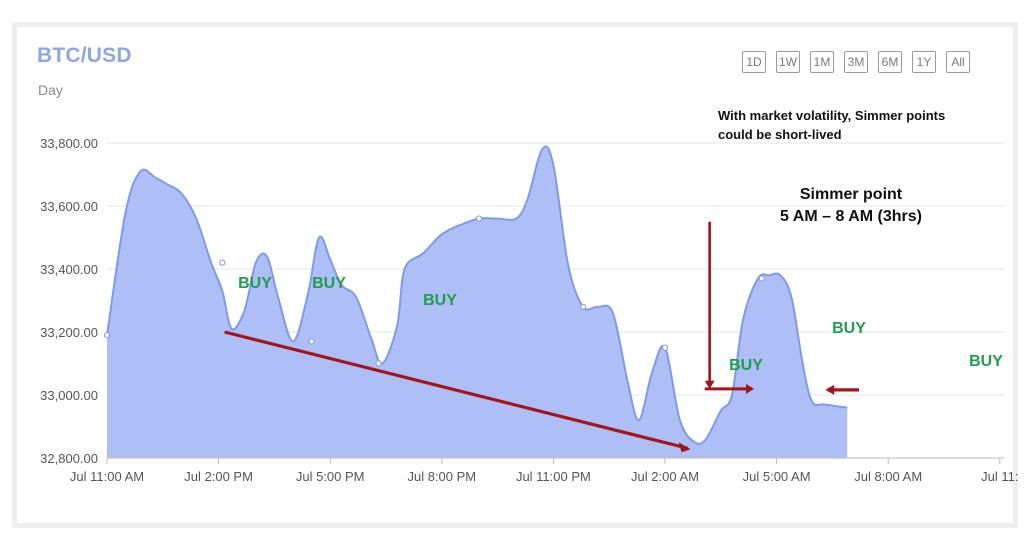  Describe the element at coordinates (69, 143) in the screenshot. I see `y-tick-label: 33,800.00` at that location.